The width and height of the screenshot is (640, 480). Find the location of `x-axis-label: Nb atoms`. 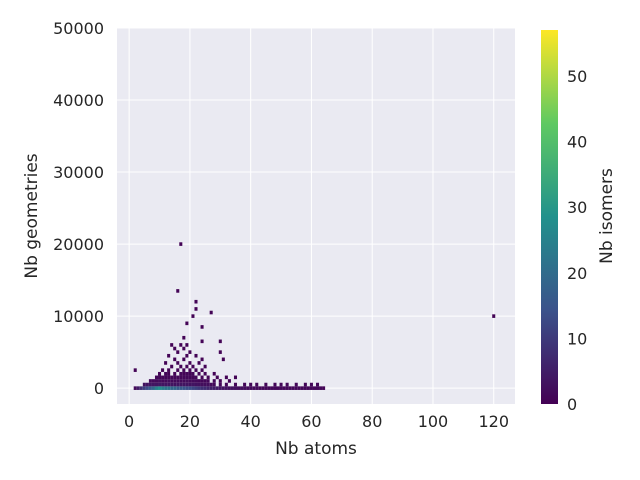

x-axis-label: Nb atoms is located at coordinates (316, 449).